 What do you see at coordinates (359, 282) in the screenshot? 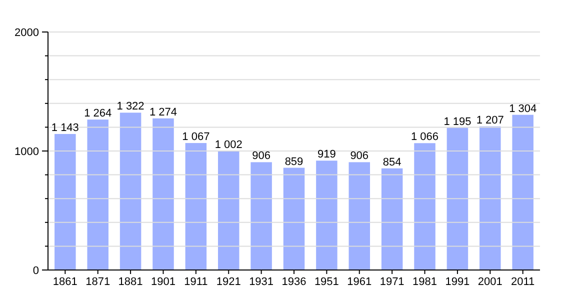
I see `x-tick-label: 1961` at bounding box center [359, 282].